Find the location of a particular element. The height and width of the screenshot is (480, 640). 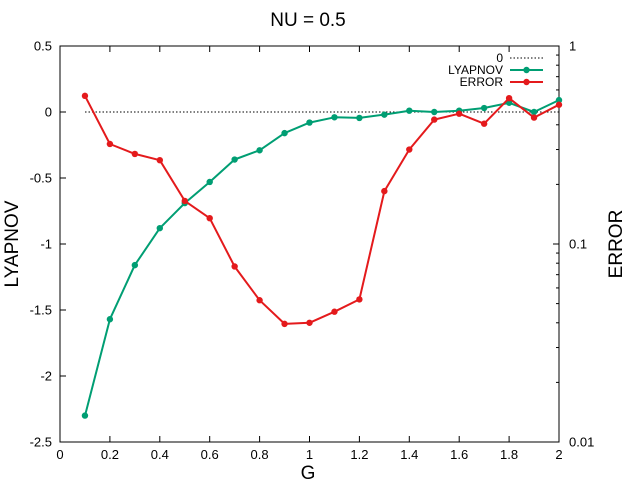

x-tick-label: 0.8 is located at coordinates (260, 454).